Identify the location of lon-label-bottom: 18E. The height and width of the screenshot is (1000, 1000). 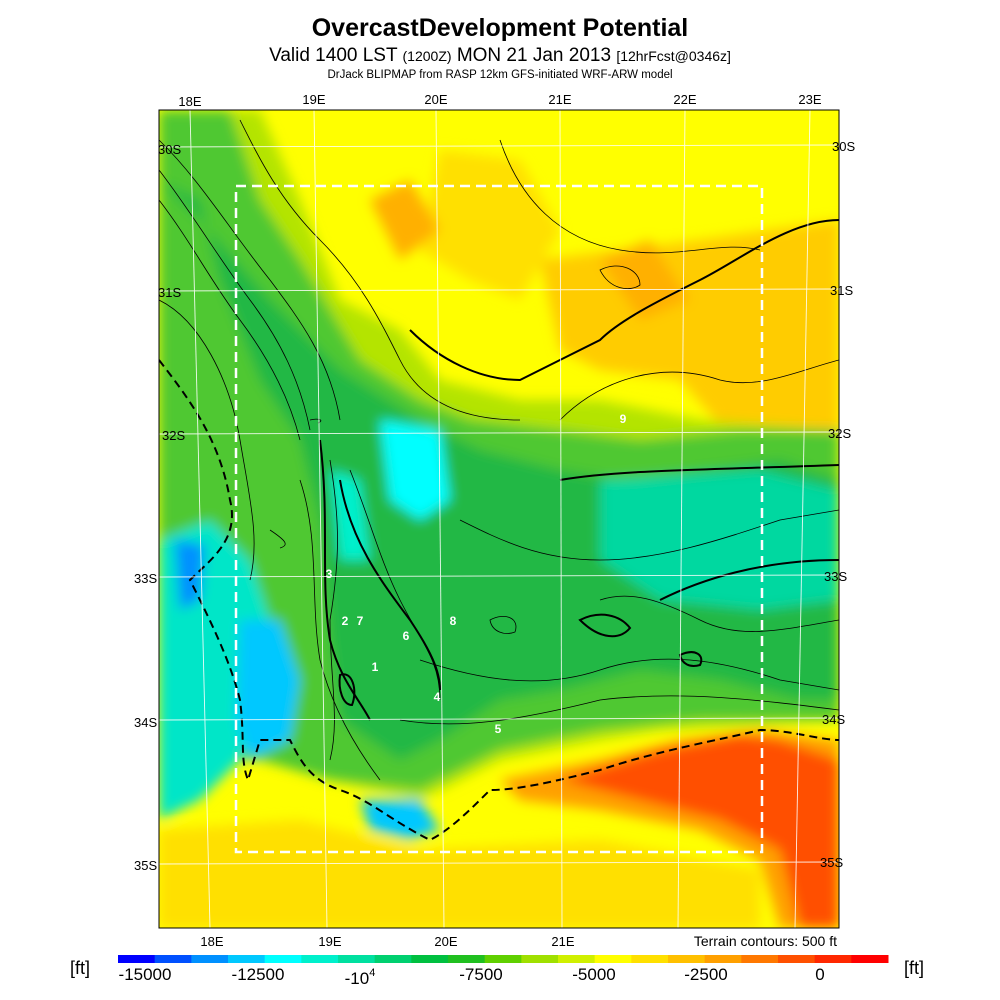
(211, 941).